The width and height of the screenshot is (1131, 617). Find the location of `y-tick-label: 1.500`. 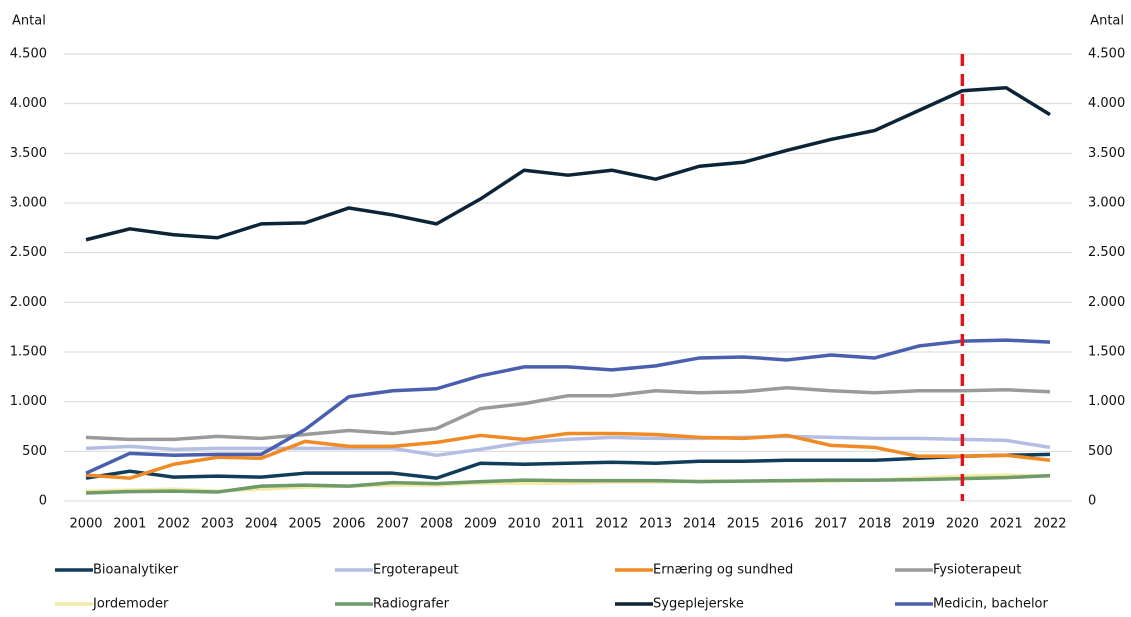

y-tick-label: 1.500 is located at coordinates (28, 352).